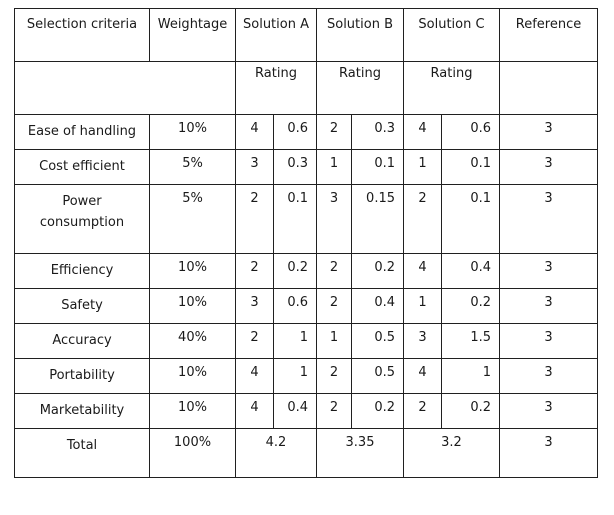 The image size is (614, 515). What do you see at coordinates (377, 219) in the screenshot?
I see `solution-b-score-cell: 0.15` at bounding box center [377, 219].